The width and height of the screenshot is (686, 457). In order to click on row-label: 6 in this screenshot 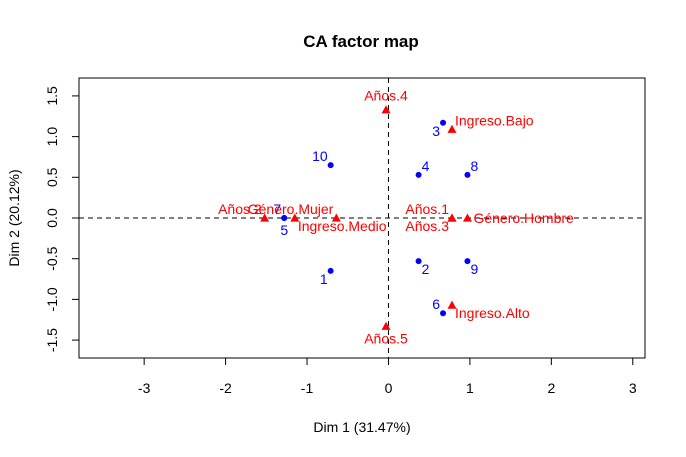, I will do `click(436, 304)`.